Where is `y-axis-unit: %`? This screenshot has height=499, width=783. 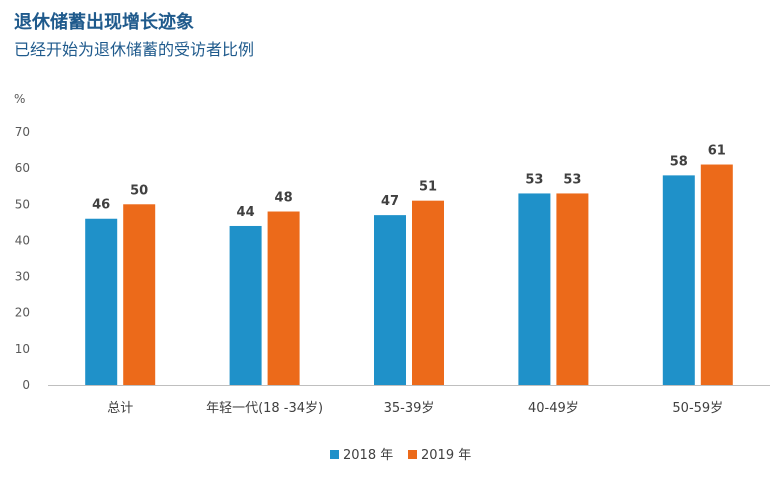 y-axis-unit: % is located at coordinates (19, 99).